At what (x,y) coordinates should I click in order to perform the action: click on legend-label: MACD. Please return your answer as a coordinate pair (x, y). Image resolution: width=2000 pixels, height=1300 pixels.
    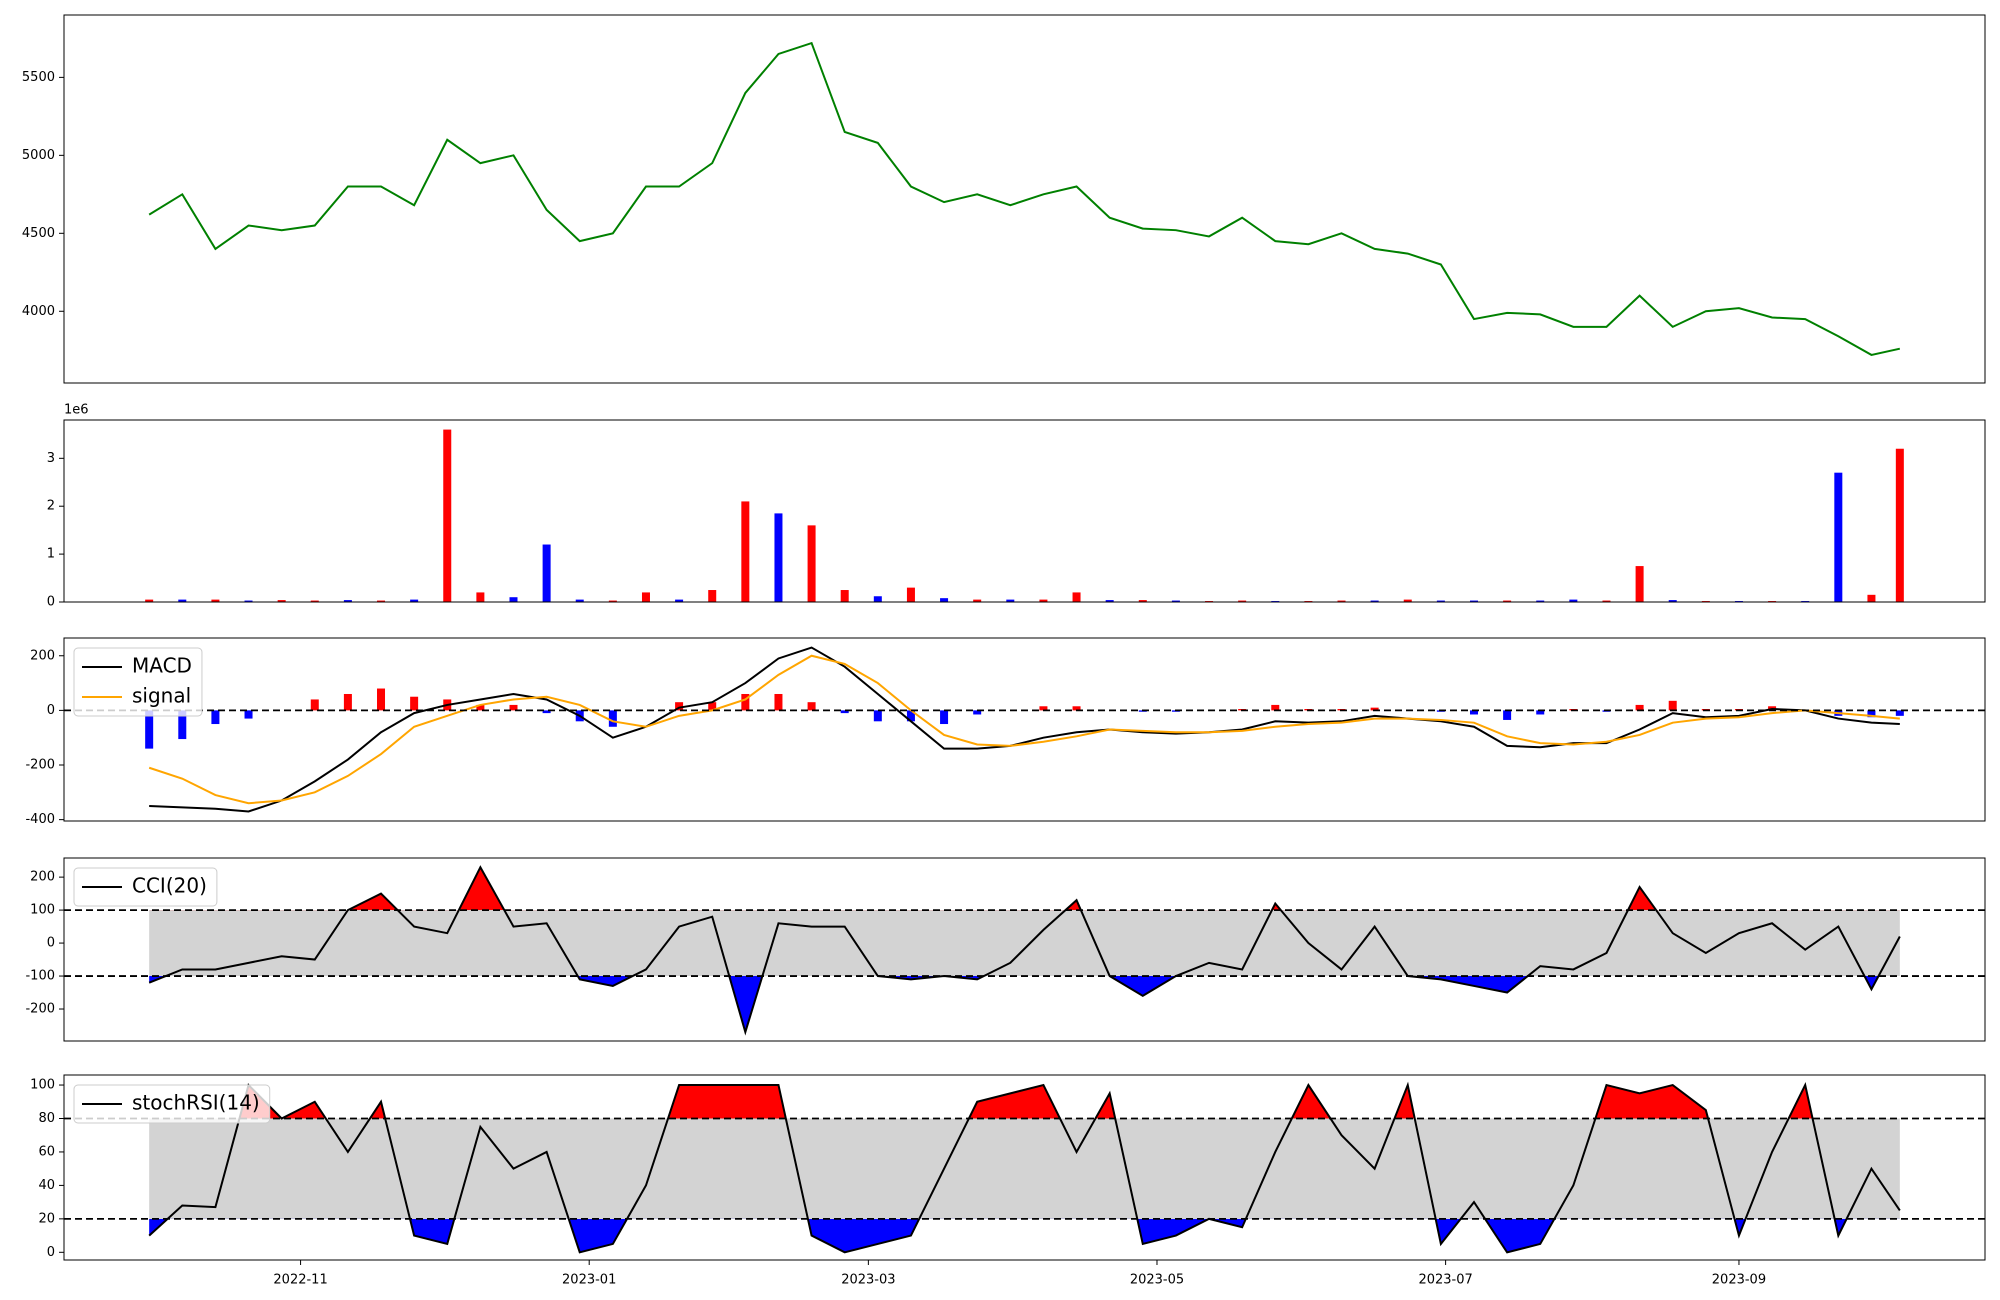
    Looking at the image, I should click on (162, 666).